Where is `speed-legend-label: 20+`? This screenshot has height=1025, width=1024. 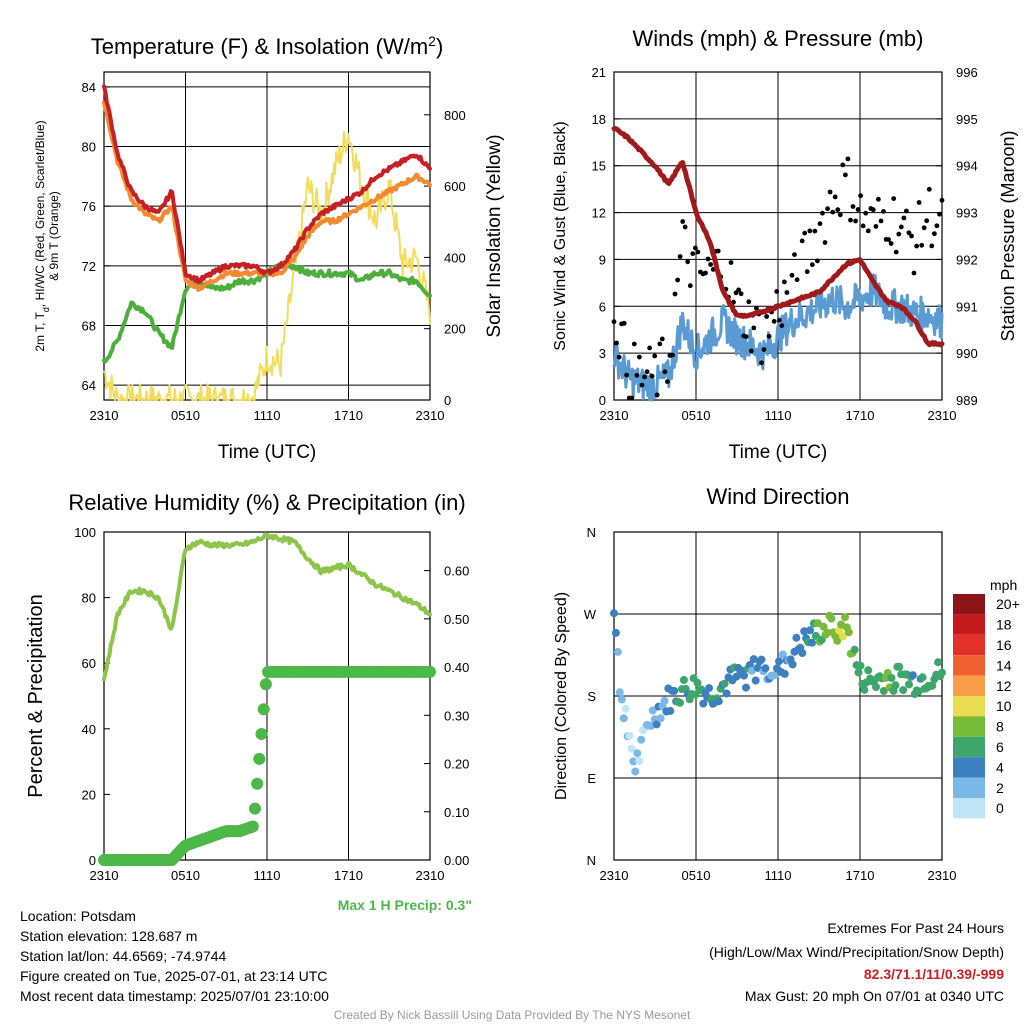
speed-legend-label: 20+ is located at coordinates (1008, 604).